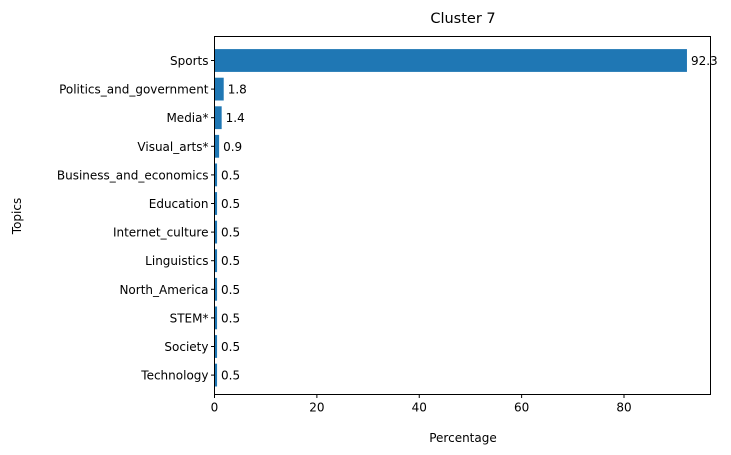 This screenshot has height=455, width=731. What do you see at coordinates (186, 347) in the screenshot?
I see `y-tick-label: Society` at bounding box center [186, 347].